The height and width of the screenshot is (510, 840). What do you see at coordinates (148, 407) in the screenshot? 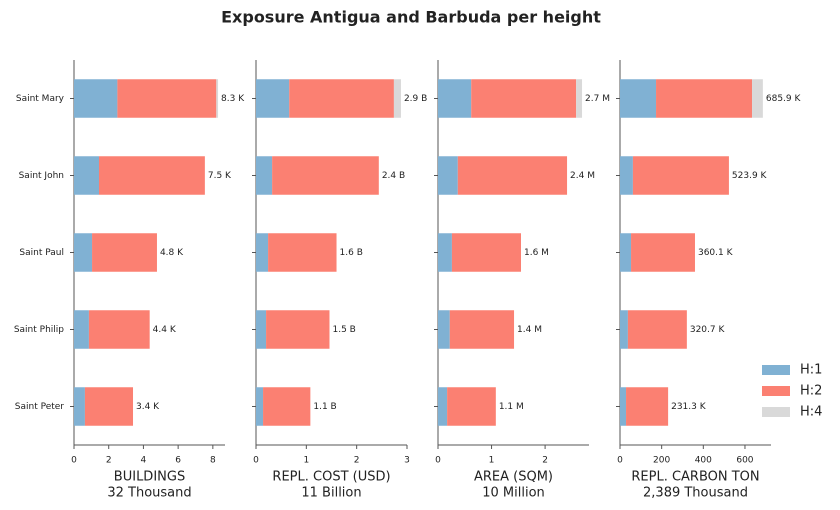
I see `total-label: 3.4 K` at bounding box center [148, 407].